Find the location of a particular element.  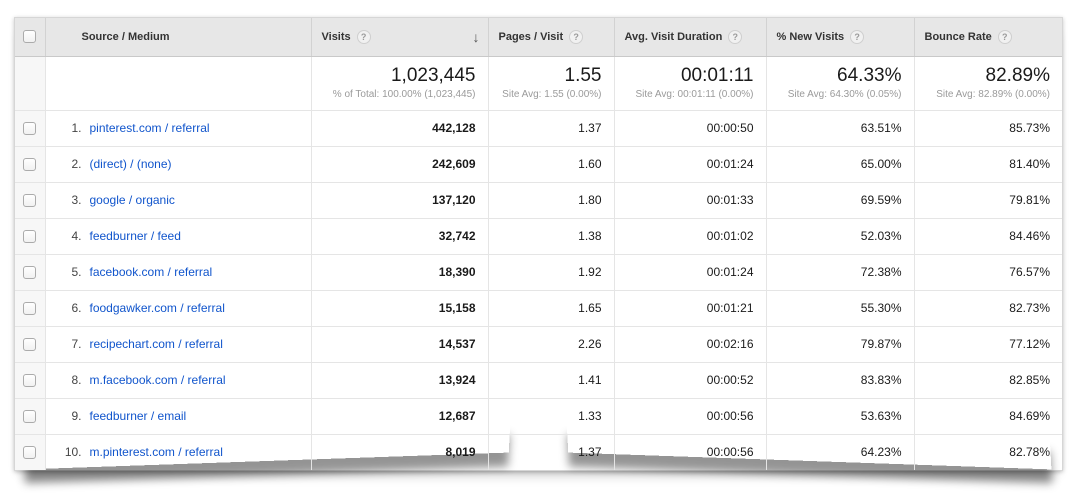

avg-visit-duration-cell: 00:00:52 is located at coordinates (689, 379).